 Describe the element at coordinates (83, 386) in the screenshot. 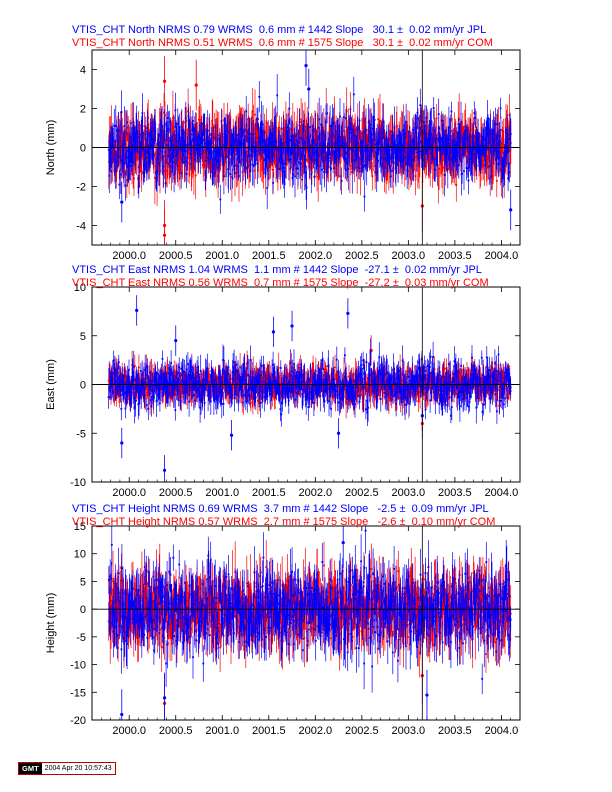

I see `east-ytick-label: 0` at that location.